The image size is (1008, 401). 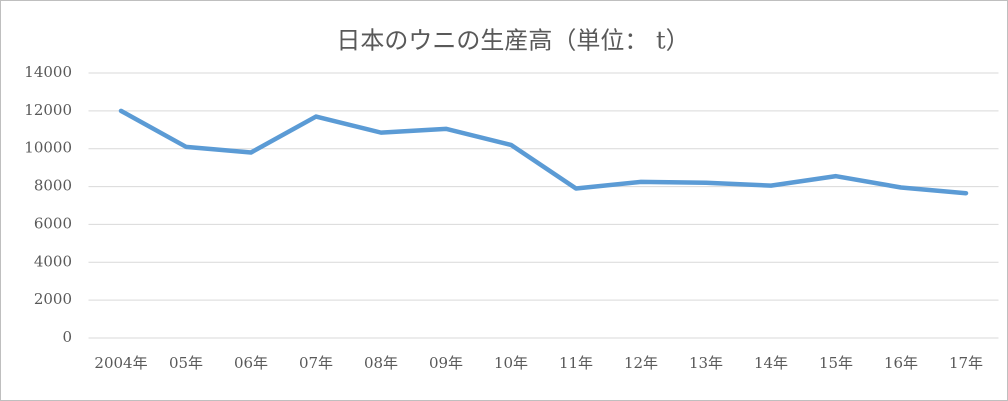 I want to click on x-tick-label: 05年, so click(x=186, y=363).